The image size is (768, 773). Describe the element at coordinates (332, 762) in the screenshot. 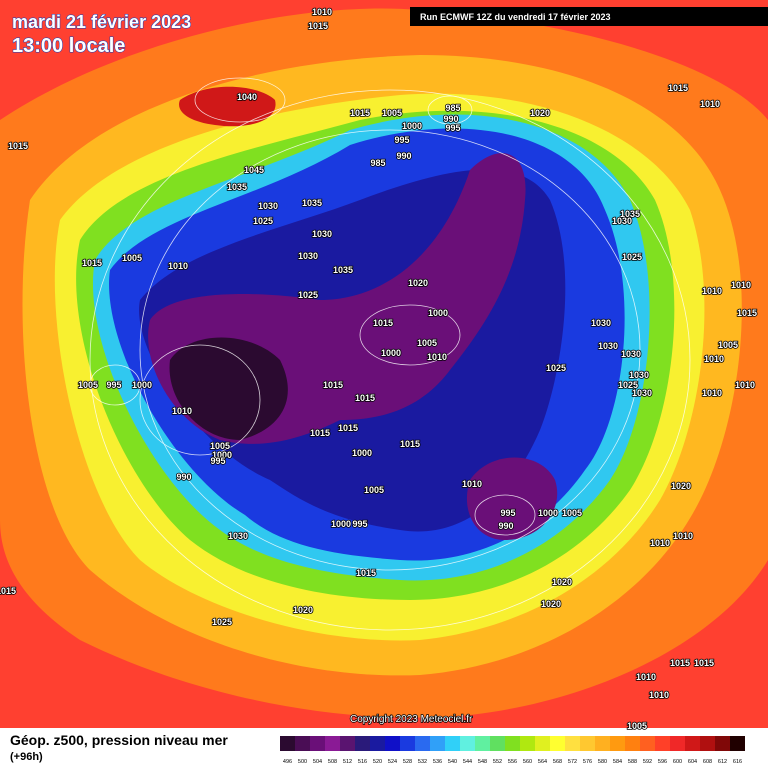

I see `colorbar-label: 508` at that location.